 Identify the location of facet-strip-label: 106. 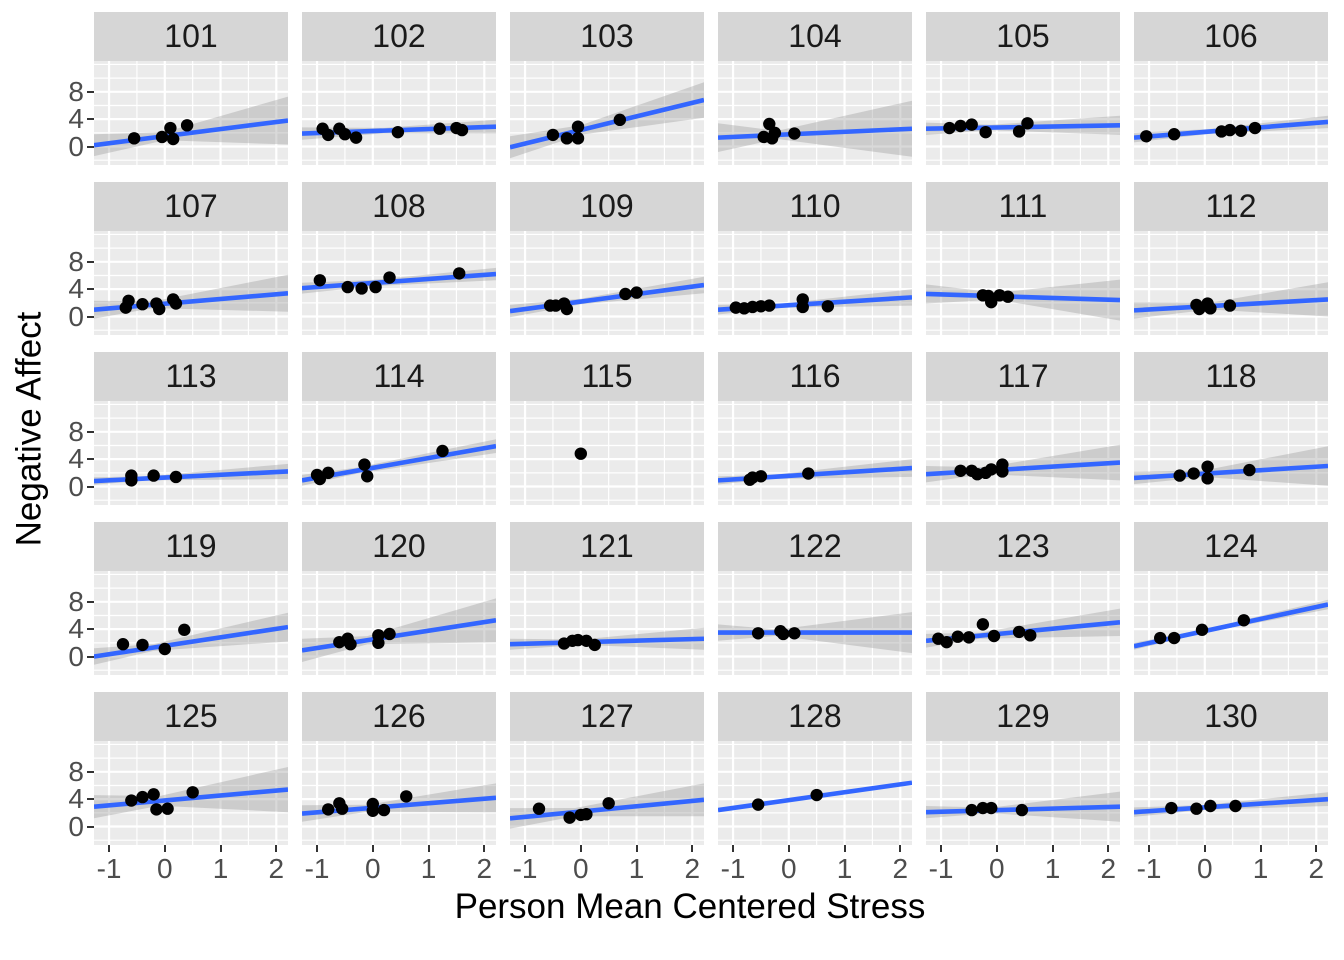
(1231, 36).